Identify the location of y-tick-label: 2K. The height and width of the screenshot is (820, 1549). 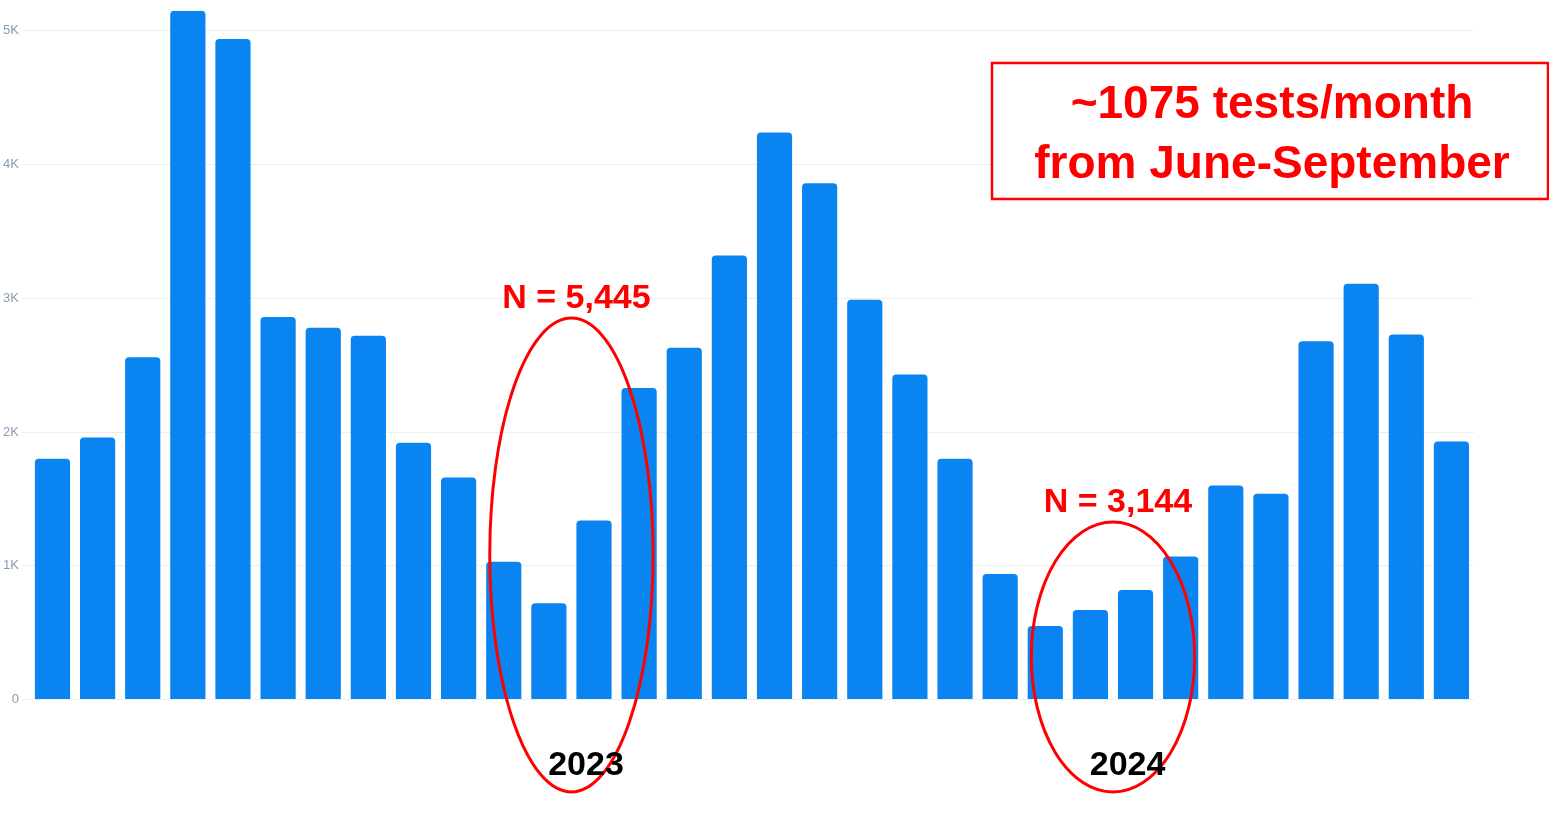
(11, 431).